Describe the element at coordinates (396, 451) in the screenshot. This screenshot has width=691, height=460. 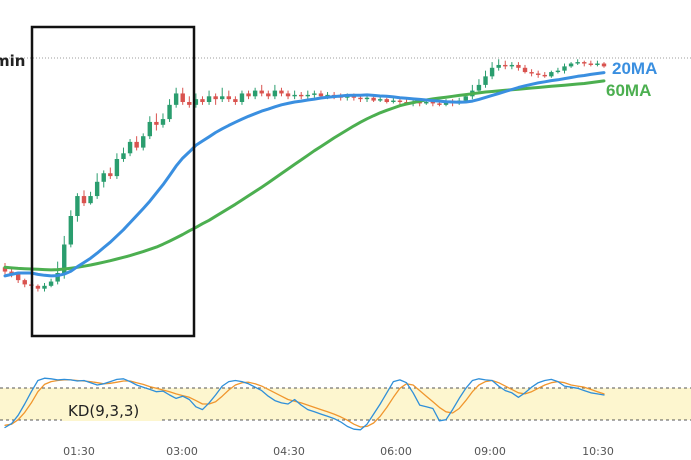
I see `x-tick-label: 06:00` at that location.